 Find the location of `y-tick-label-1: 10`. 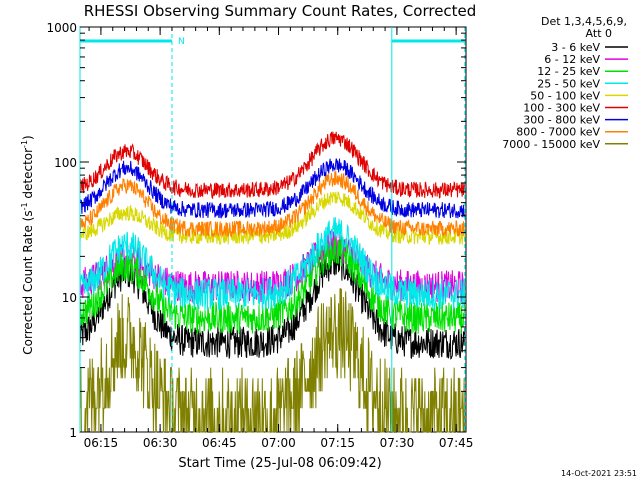

y-tick-label-1: 10 is located at coordinates (69, 298).